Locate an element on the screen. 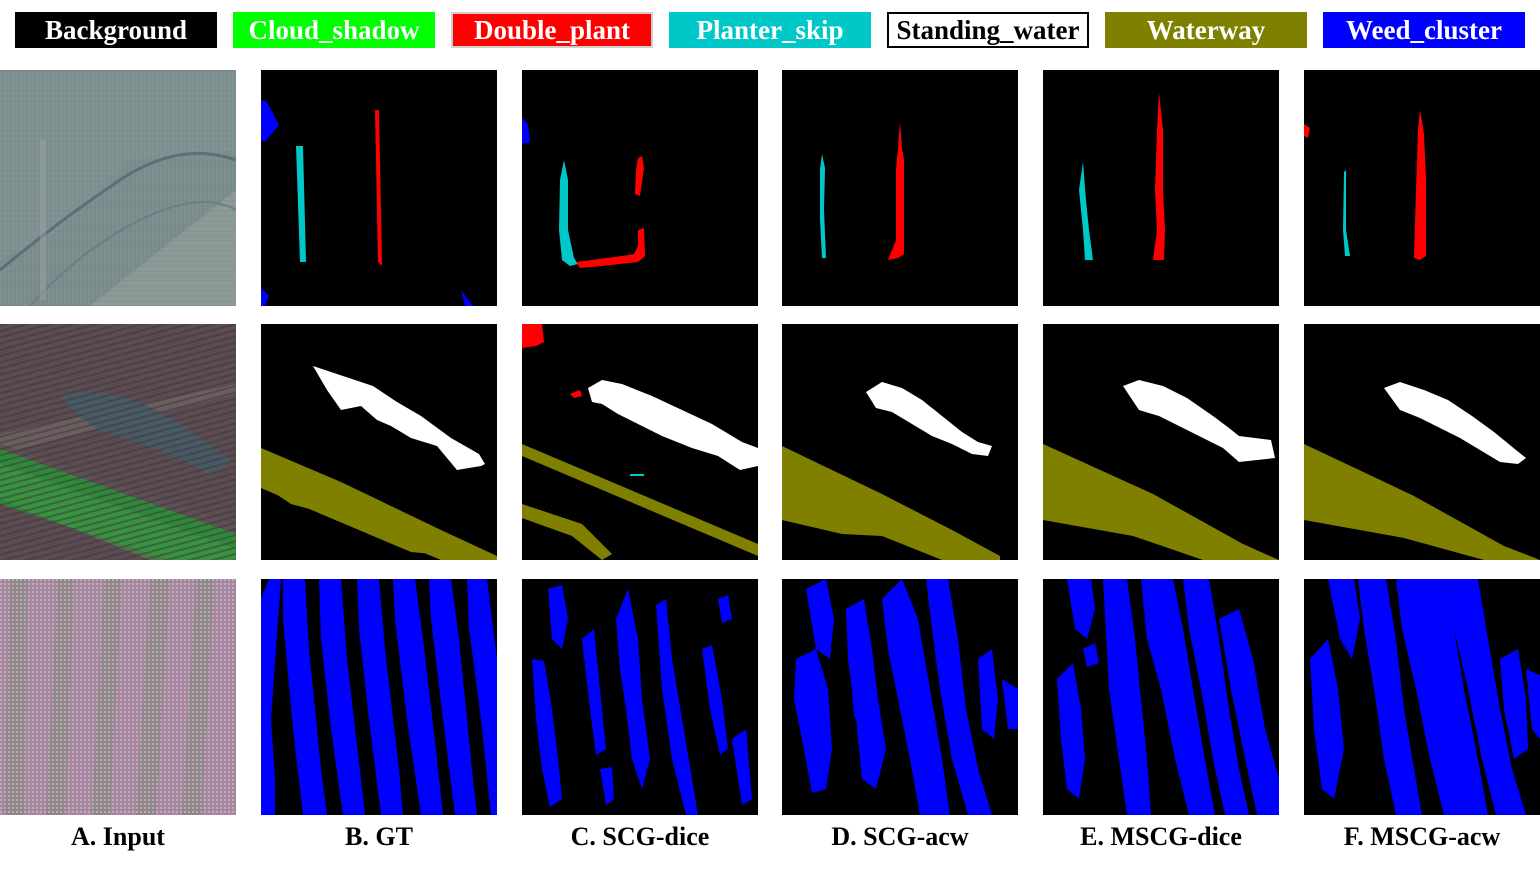 The image size is (1540, 872). legend-label: Double_plant is located at coordinates (552, 29).